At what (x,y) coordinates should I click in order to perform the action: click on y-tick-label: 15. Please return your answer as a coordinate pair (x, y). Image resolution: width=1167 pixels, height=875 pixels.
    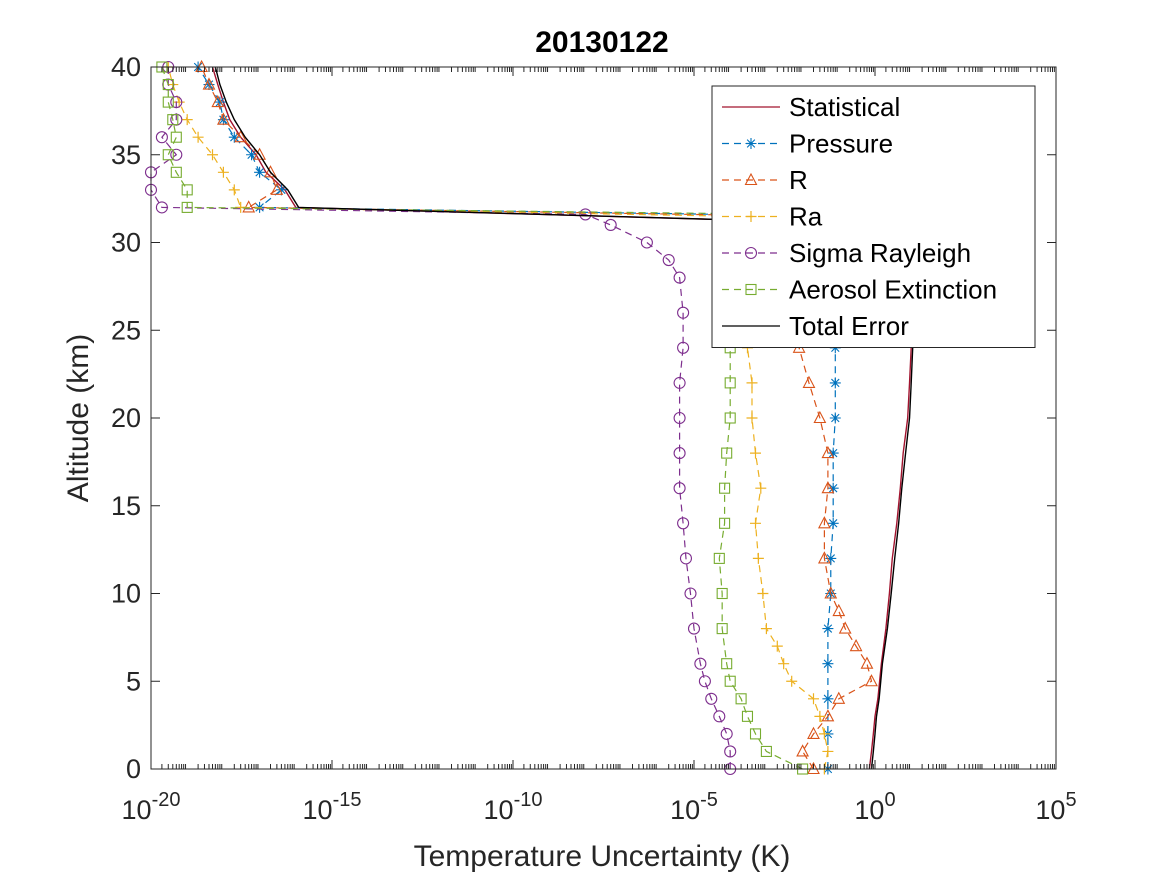
    Looking at the image, I should click on (126, 506).